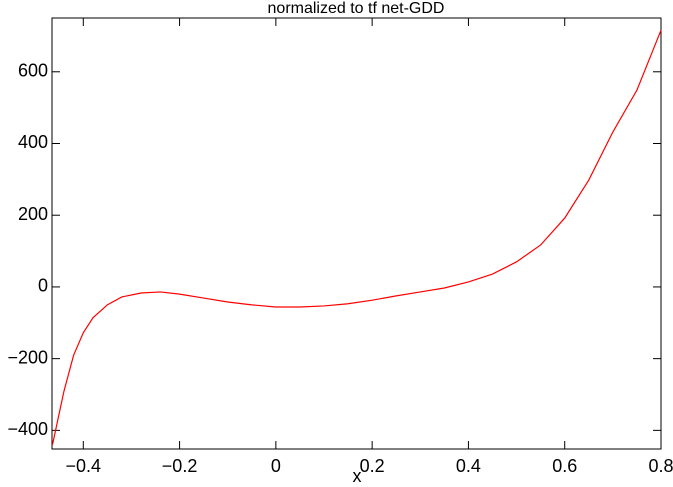  I want to click on x-tick-label: −0.2, so click(180, 466).